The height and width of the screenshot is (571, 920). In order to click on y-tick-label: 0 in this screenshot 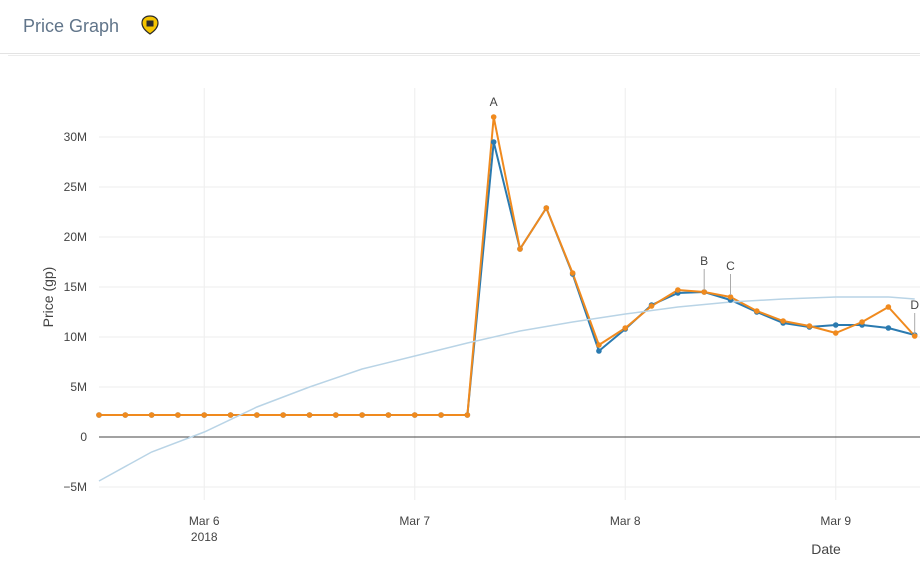, I will do `click(83, 437)`.